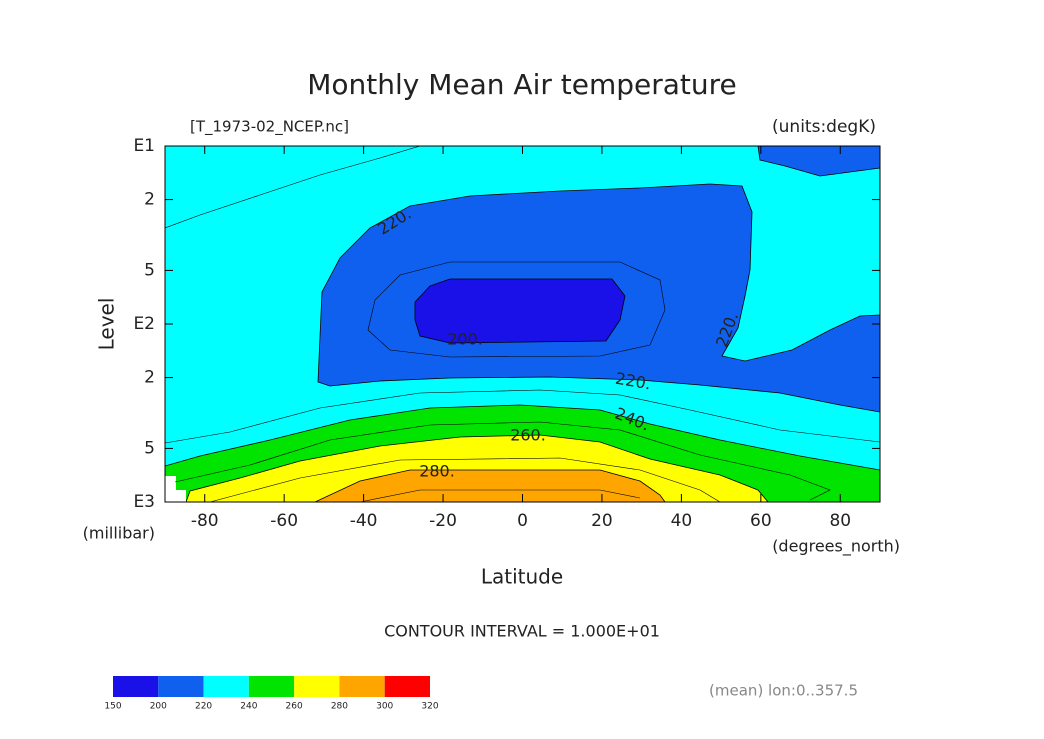 The image size is (1044, 739). I want to click on x-tick-label: 80, so click(840, 521).